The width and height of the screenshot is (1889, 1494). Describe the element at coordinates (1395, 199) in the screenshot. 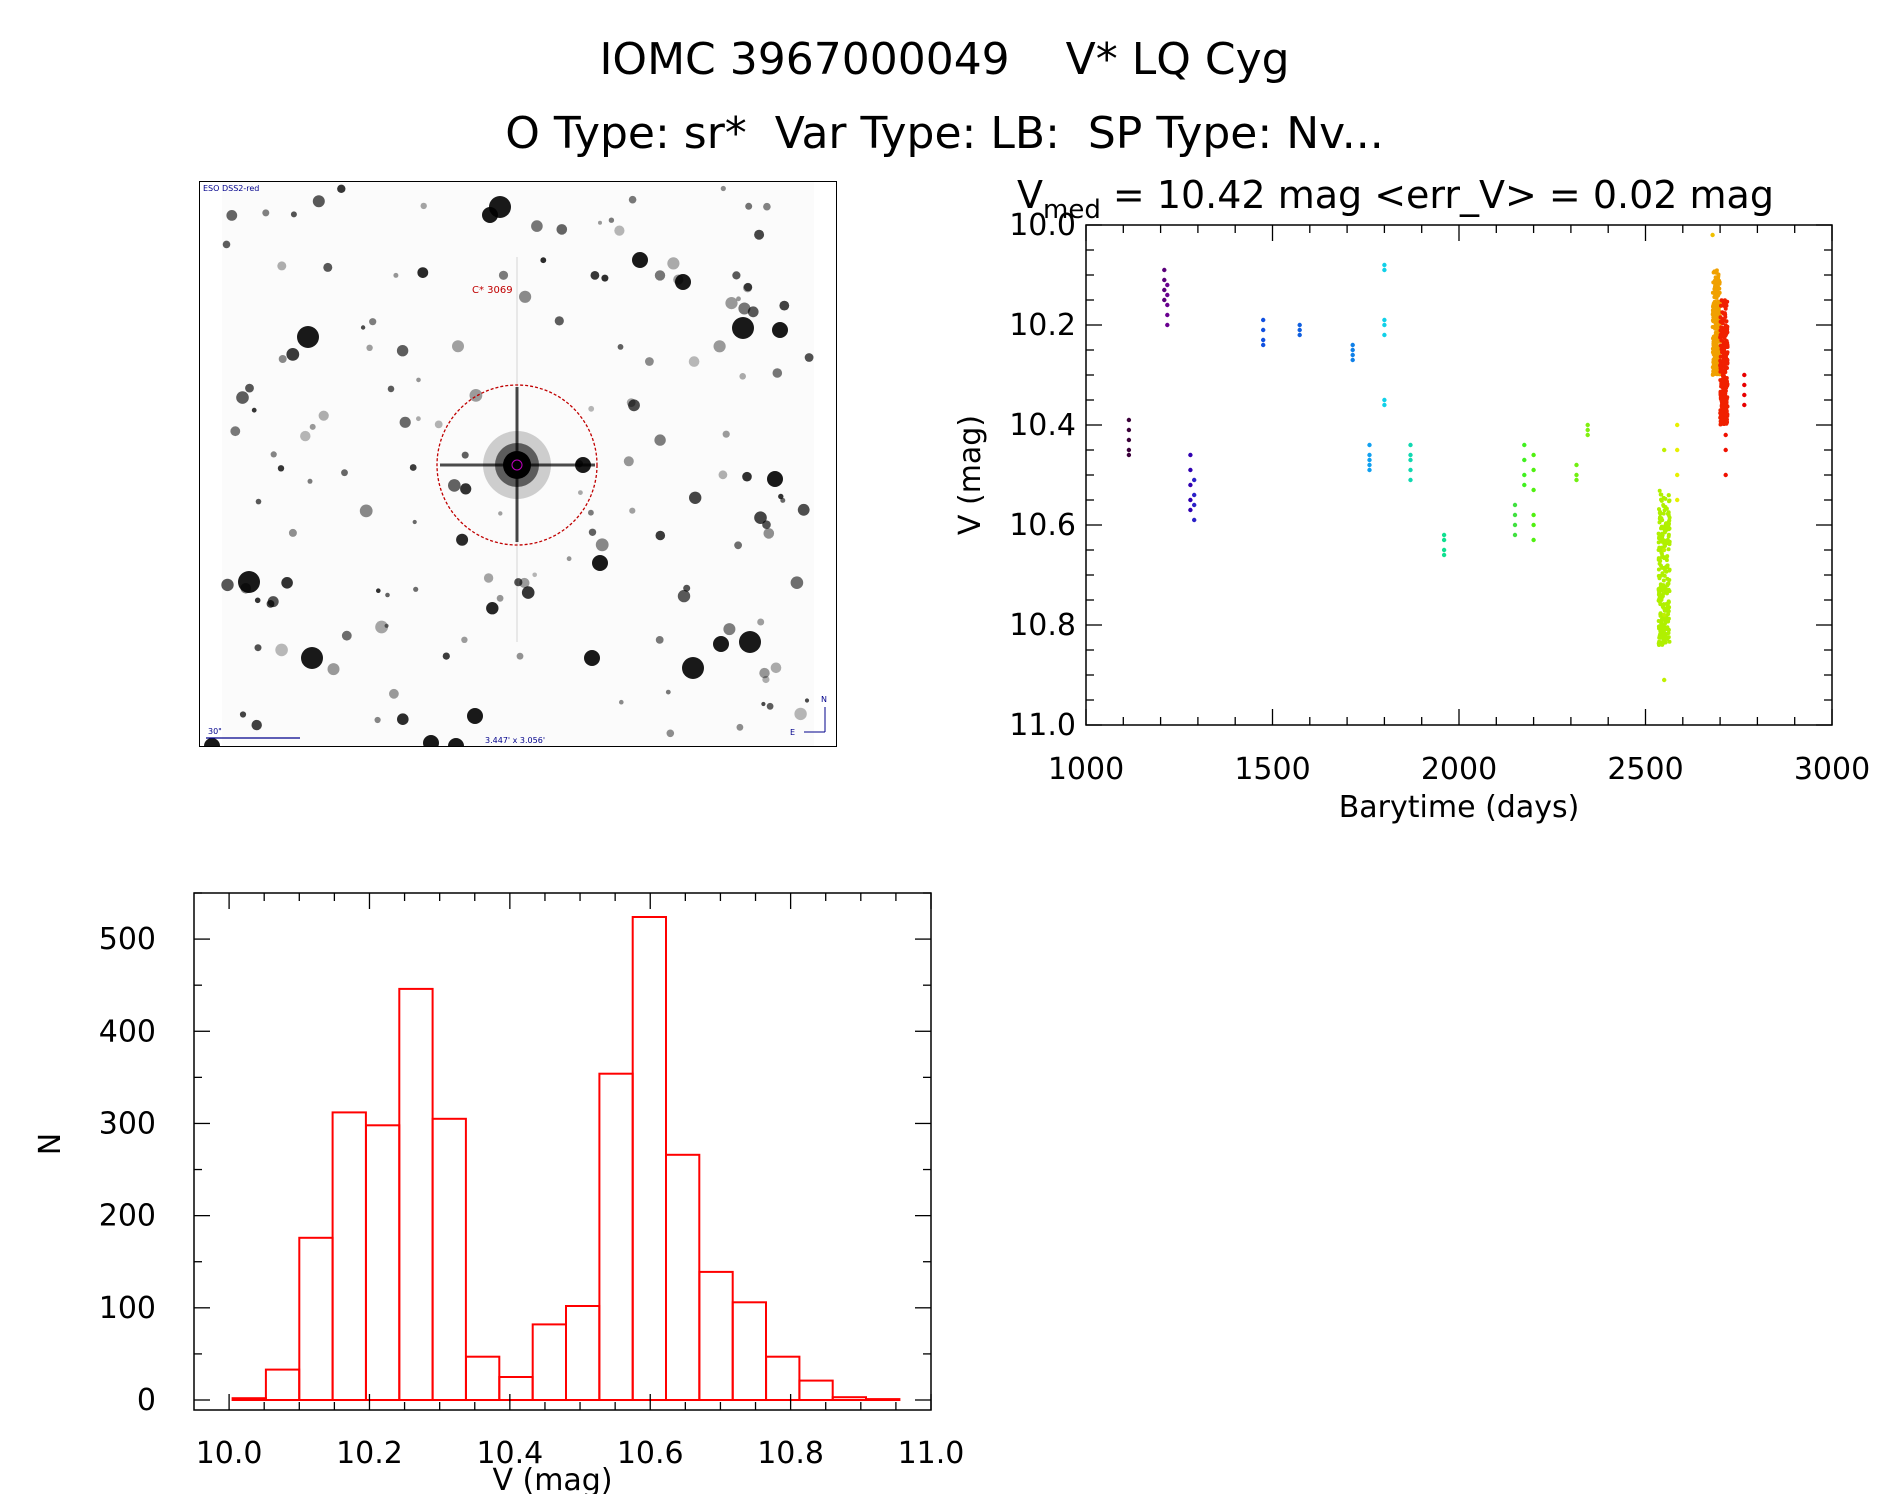

I see `light-curve-title: Vmed = 10.42 mag <err_V> = 0.02 mag` at that location.